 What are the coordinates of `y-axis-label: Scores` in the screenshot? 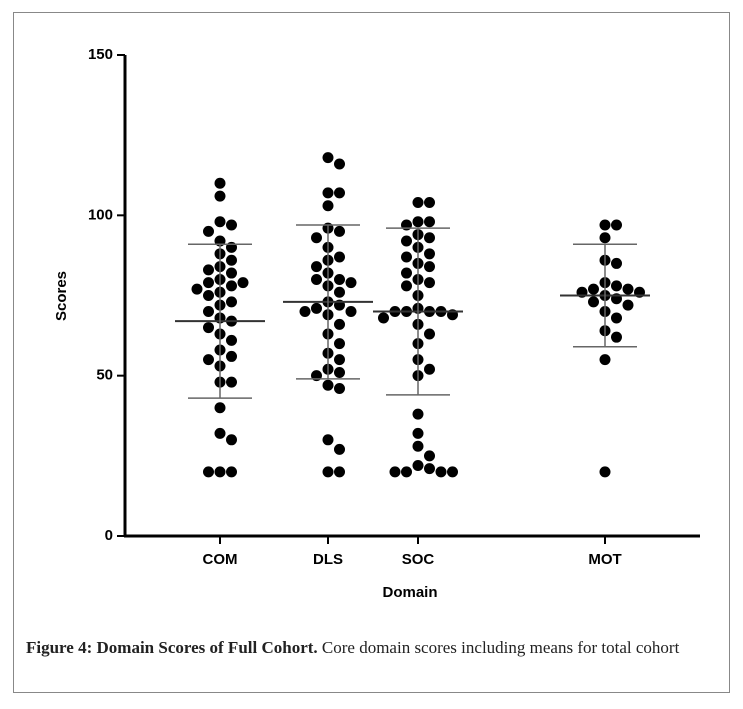 It's located at (61, 296).